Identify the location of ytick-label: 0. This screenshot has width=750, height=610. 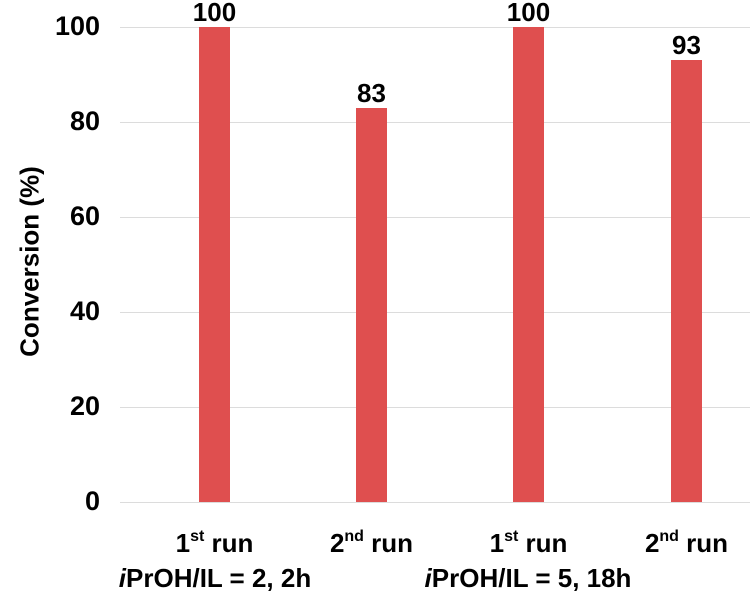
(92, 501).